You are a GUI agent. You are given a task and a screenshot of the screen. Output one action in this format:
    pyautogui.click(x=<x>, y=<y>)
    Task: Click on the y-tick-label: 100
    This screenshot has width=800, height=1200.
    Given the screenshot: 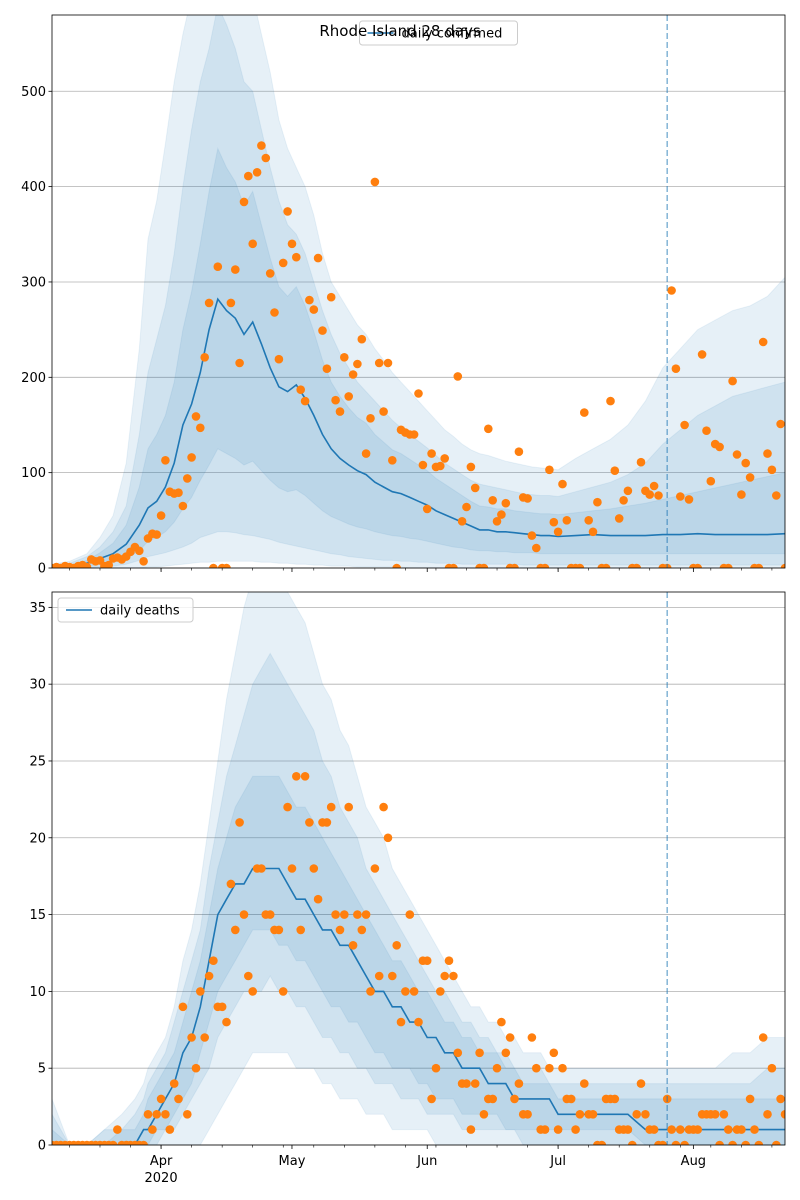 What is the action you would take?
    pyautogui.click(x=33, y=473)
    